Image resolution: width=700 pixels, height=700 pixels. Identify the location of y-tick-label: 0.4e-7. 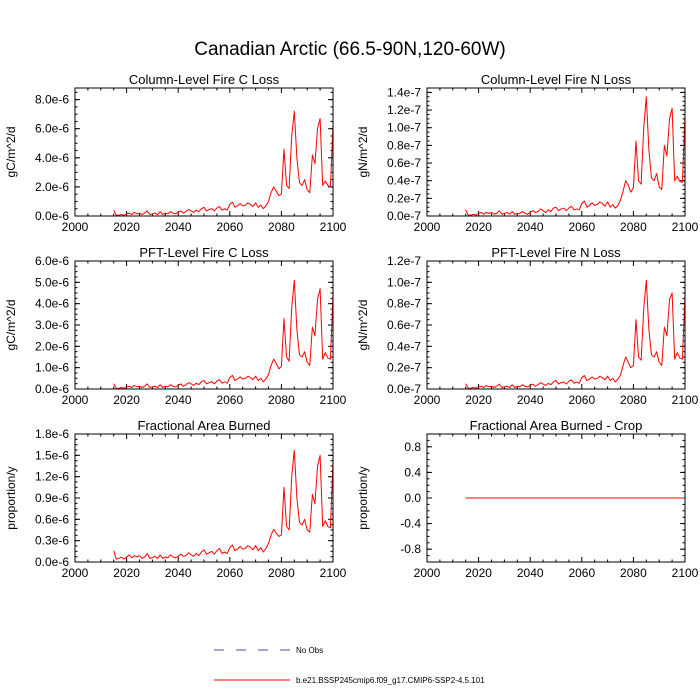
(404, 346).